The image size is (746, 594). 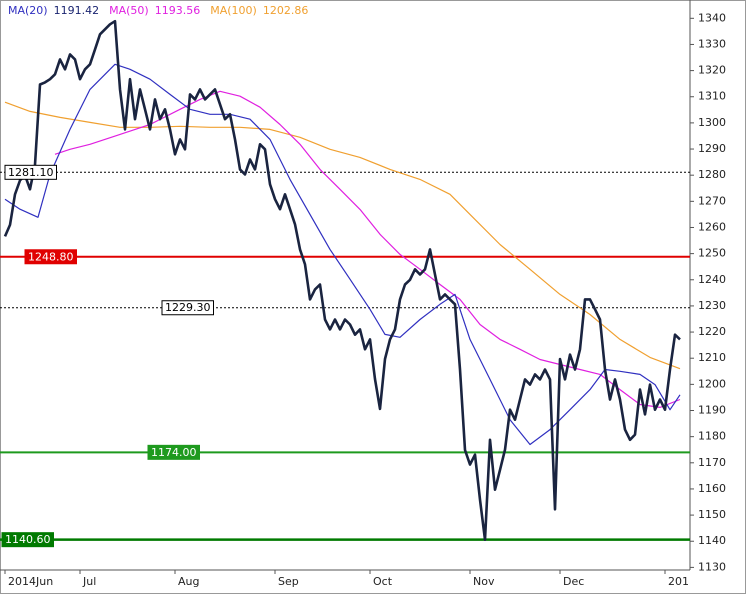 What do you see at coordinates (712, 383) in the screenshot?
I see `y-tick-label: 1200` at bounding box center [712, 383].